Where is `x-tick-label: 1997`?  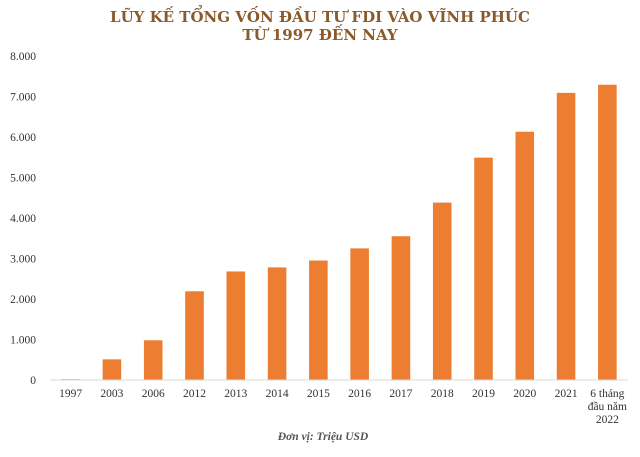
x-tick-label: 1997 is located at coordinates (70, 394).